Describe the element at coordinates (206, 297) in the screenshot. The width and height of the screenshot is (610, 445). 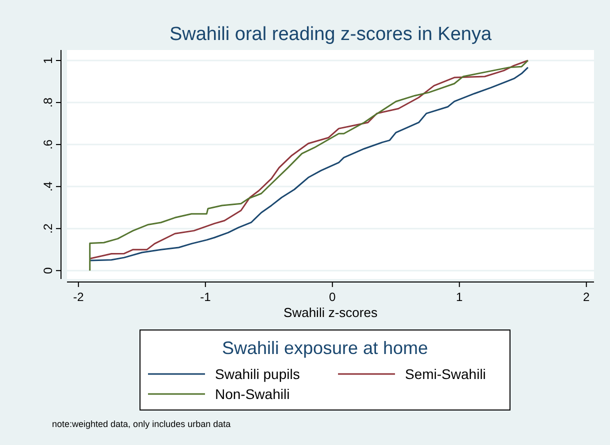
I see `x-tick-label: -1` at that location.